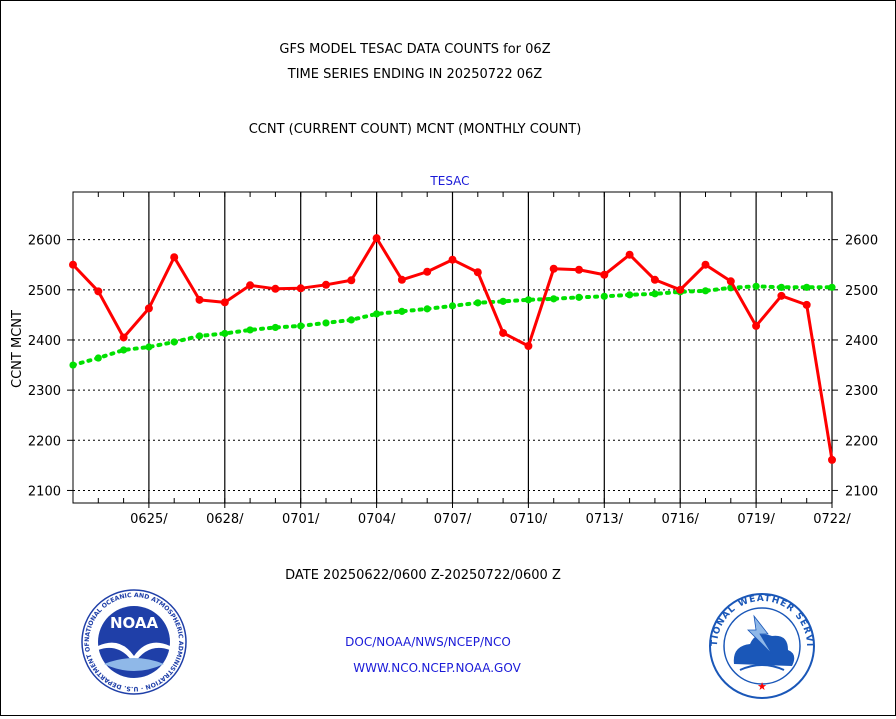 The image size is (896, 719). What do you see at coordinates (437, 668) in the screenshot?
I see `footer-link-www: WWW.NCO.NCEP.NOAA.GOV` at bounding box center [437, 668].